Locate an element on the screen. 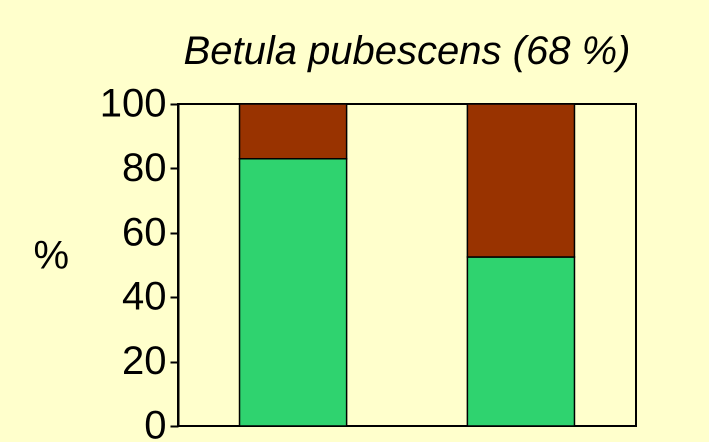  y-tick-label: 60 is located at coordinates (144, 232).